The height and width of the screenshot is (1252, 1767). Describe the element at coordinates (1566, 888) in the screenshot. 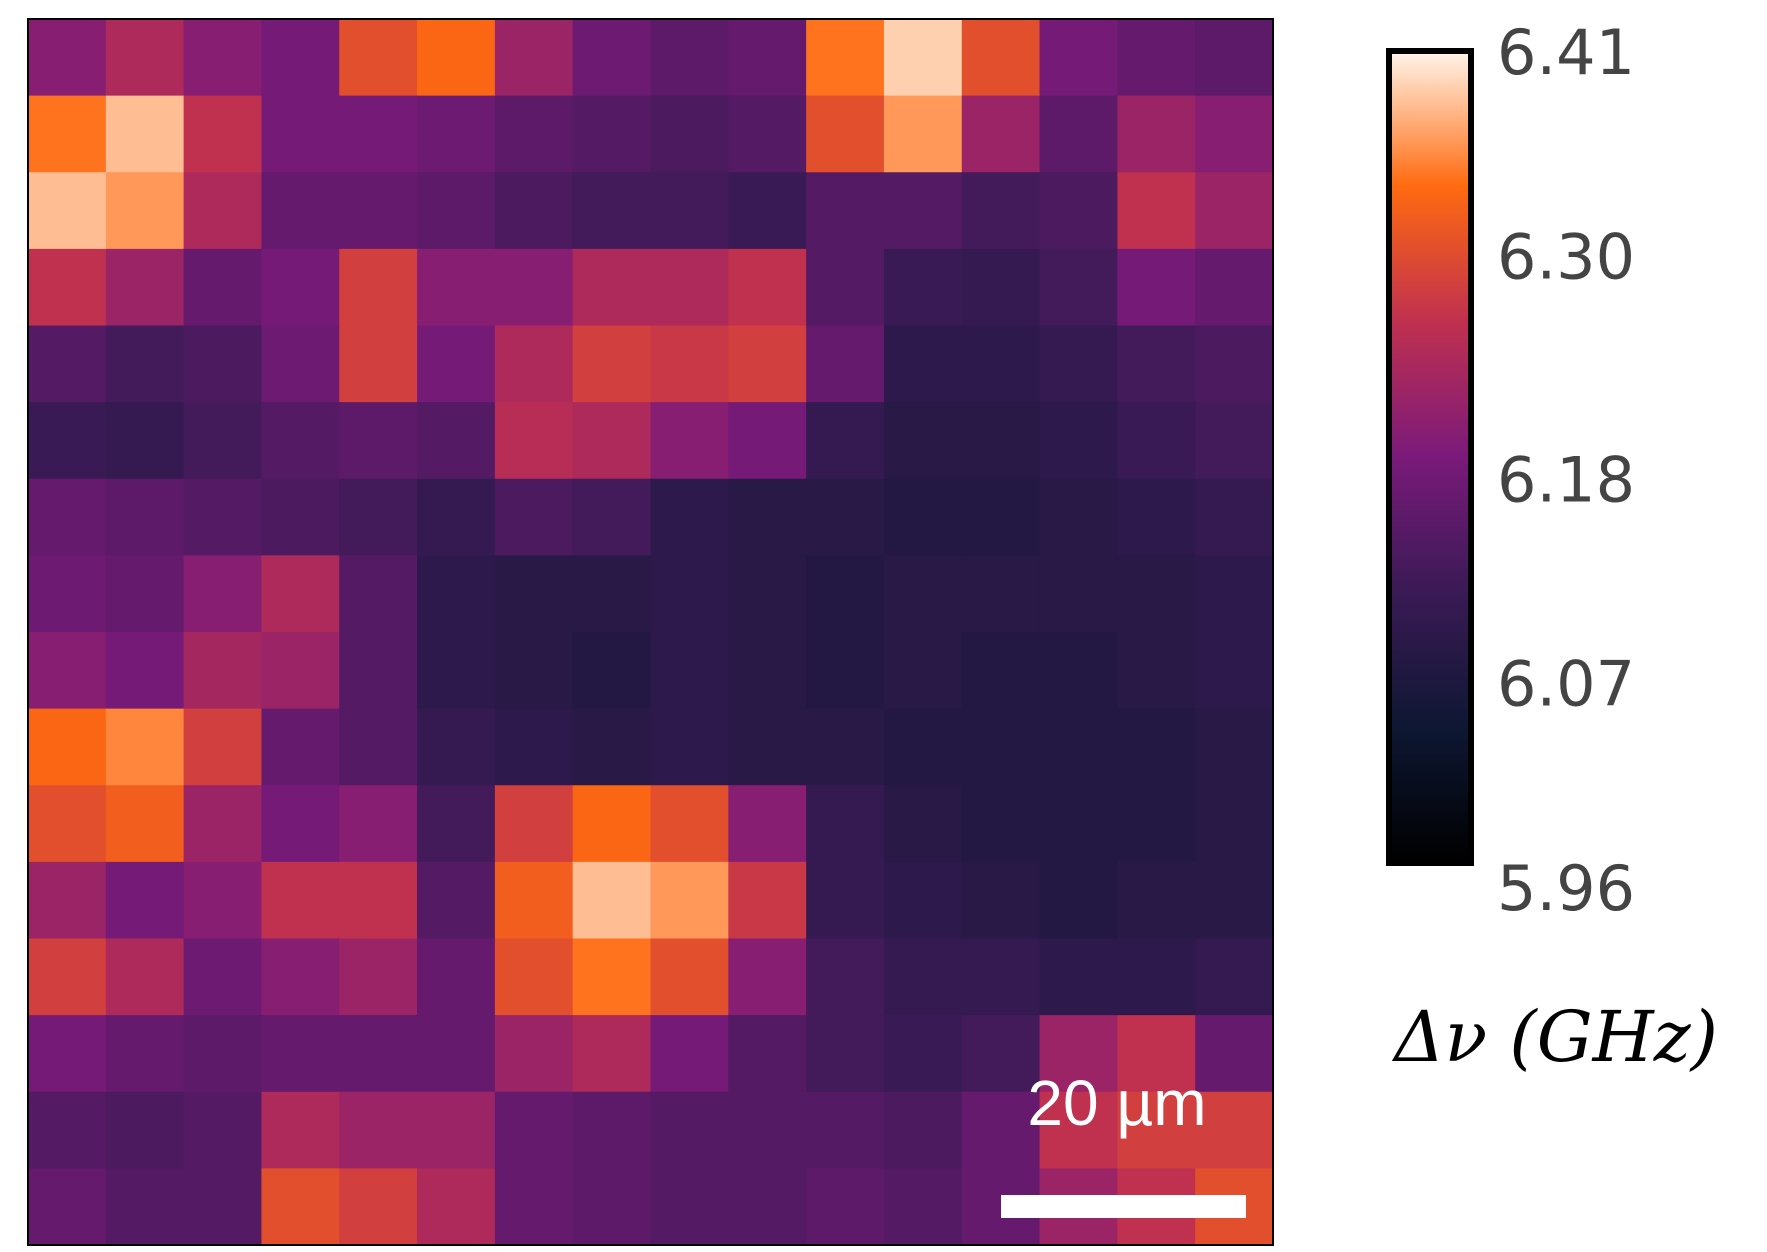

I see `colorbar-tick-label: 5.96` at that location.